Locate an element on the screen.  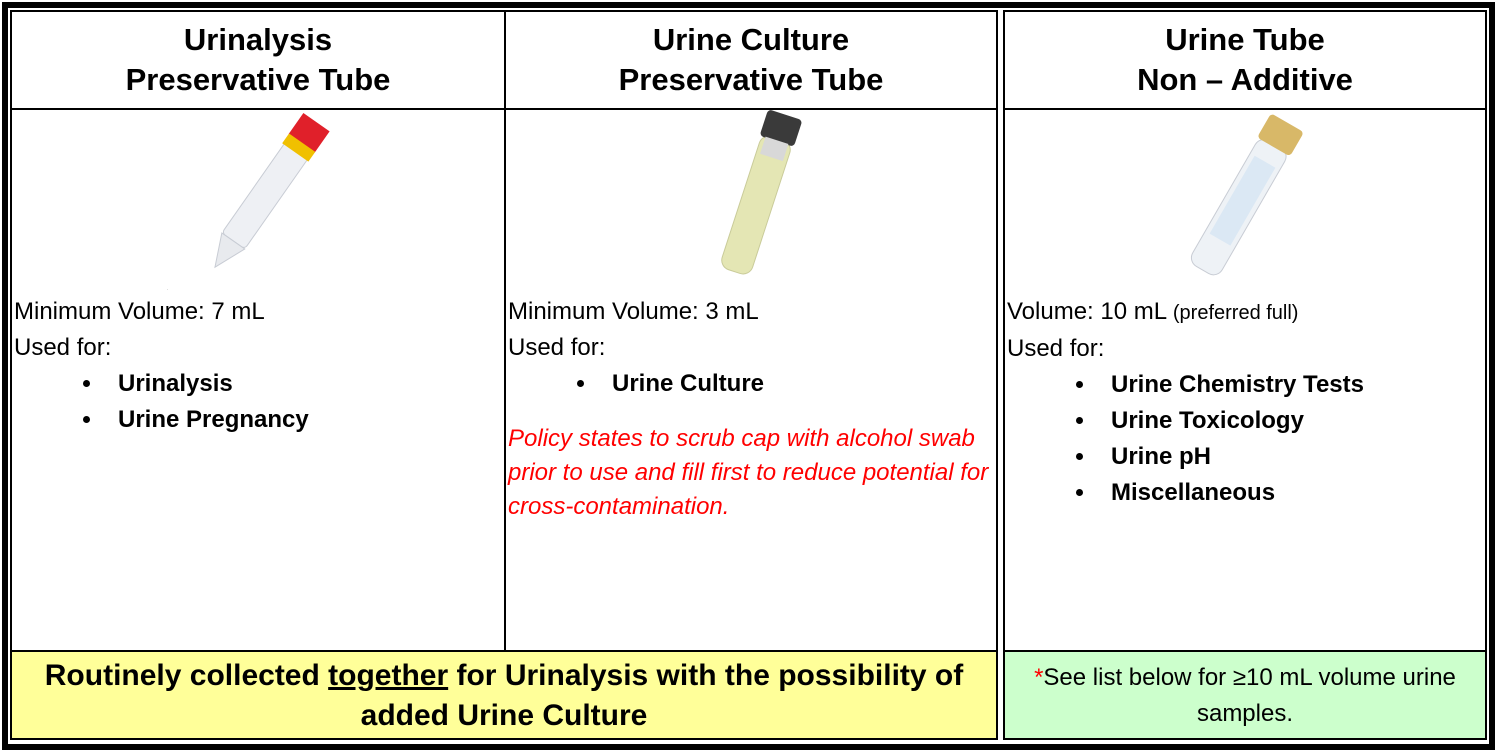
test-item: Urine Pregnancy is located at coordinates (304, 420).